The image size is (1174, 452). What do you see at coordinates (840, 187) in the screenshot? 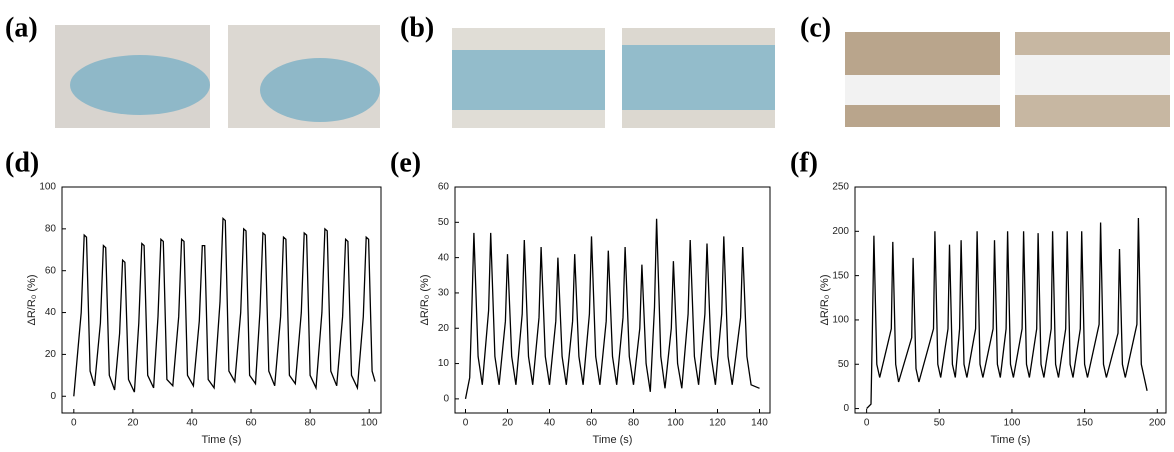
I see `y-tick-label: 250` at bounding box center [840, 187].